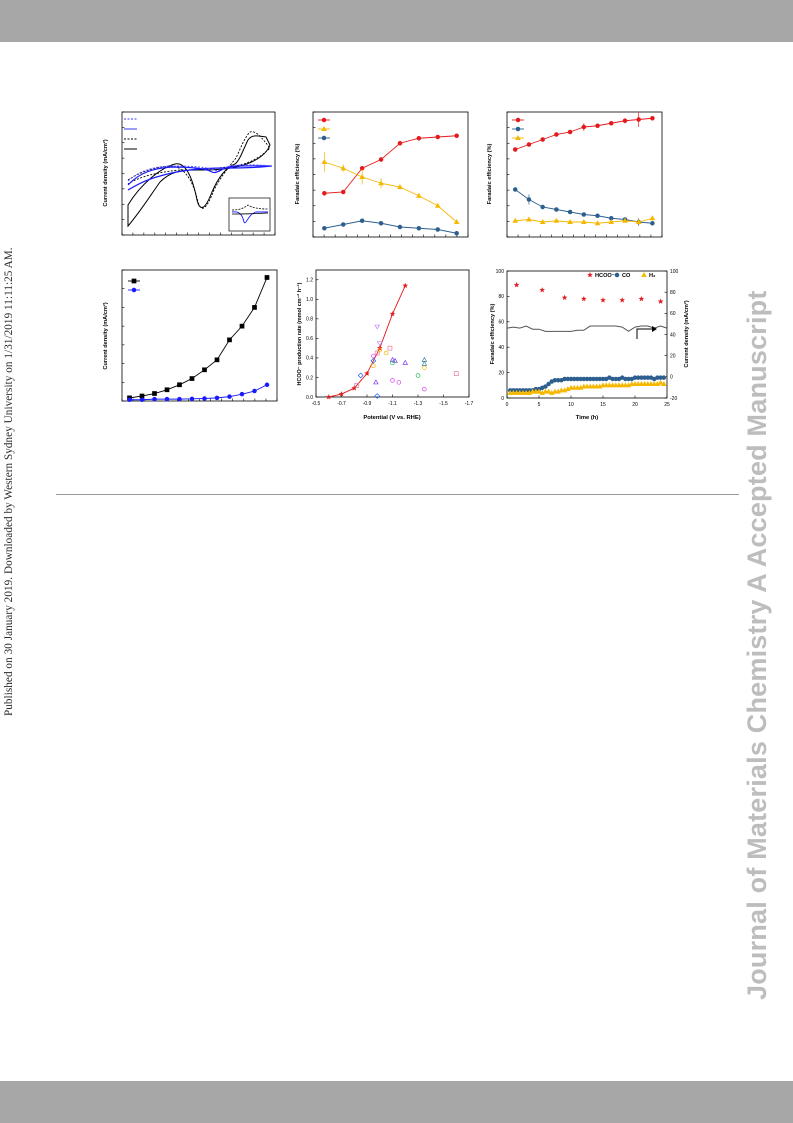 The width and height of the screenshot is (793, 1123). I want to click on x-tick-label: 0, so click(507, 405).